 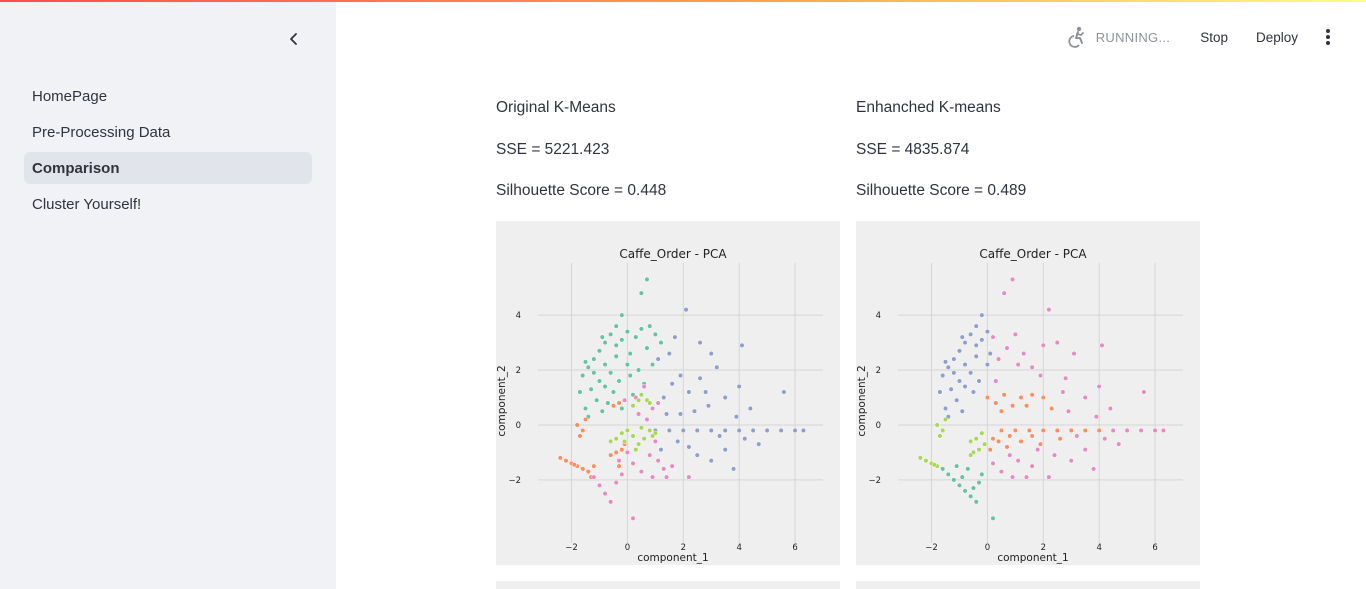 I want to click on sidebar-item-pre-processing-data: Pre-Processing Data, so click(x=168, y=132).